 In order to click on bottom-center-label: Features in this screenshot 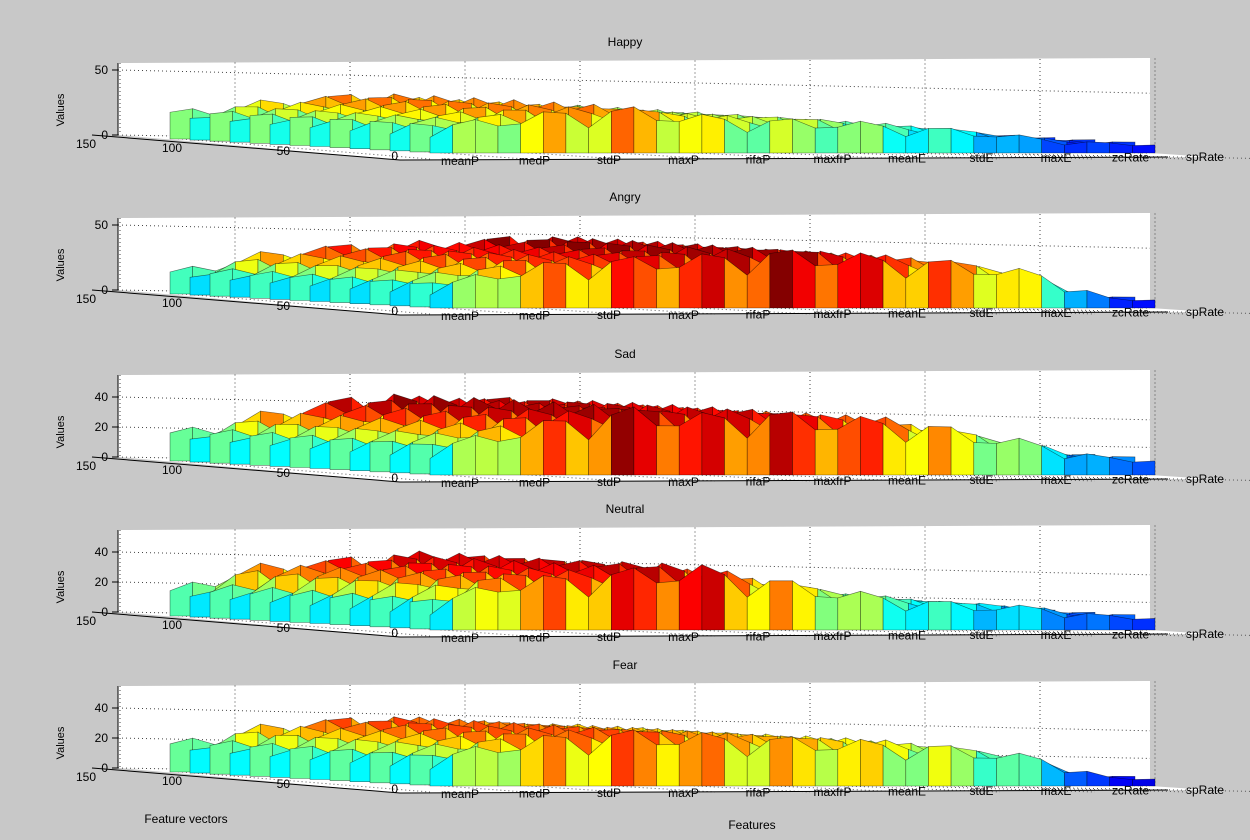, I will do `click(751, 825)`.